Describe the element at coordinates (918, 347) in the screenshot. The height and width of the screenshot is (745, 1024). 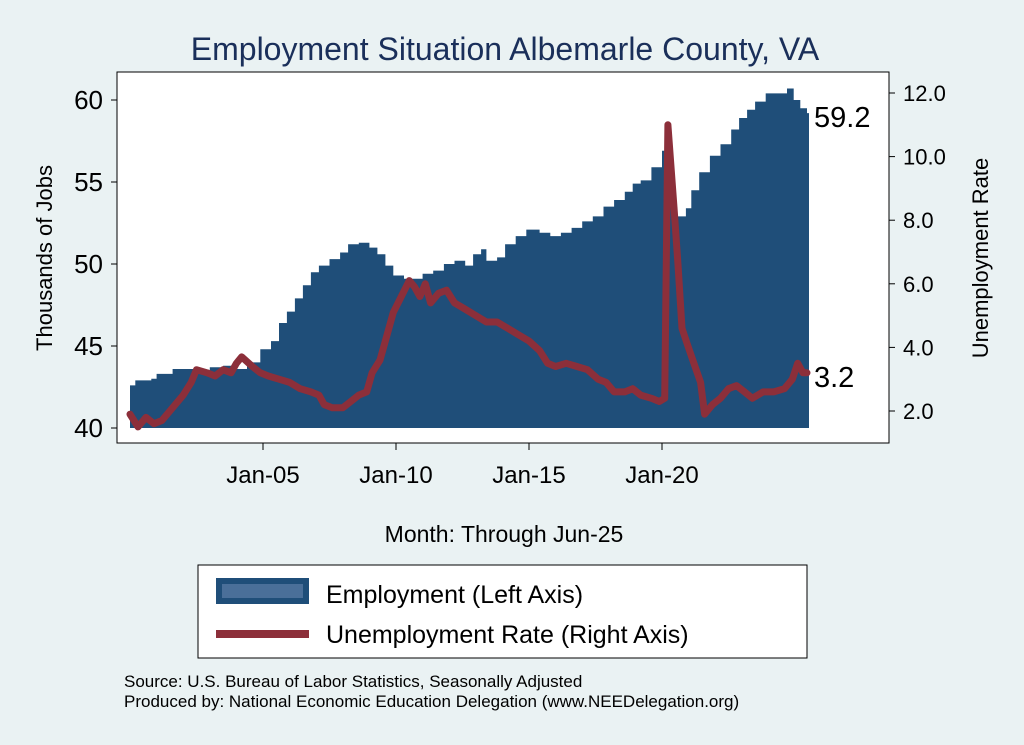
I see `right-y-tick-label: 4.0` at that location.